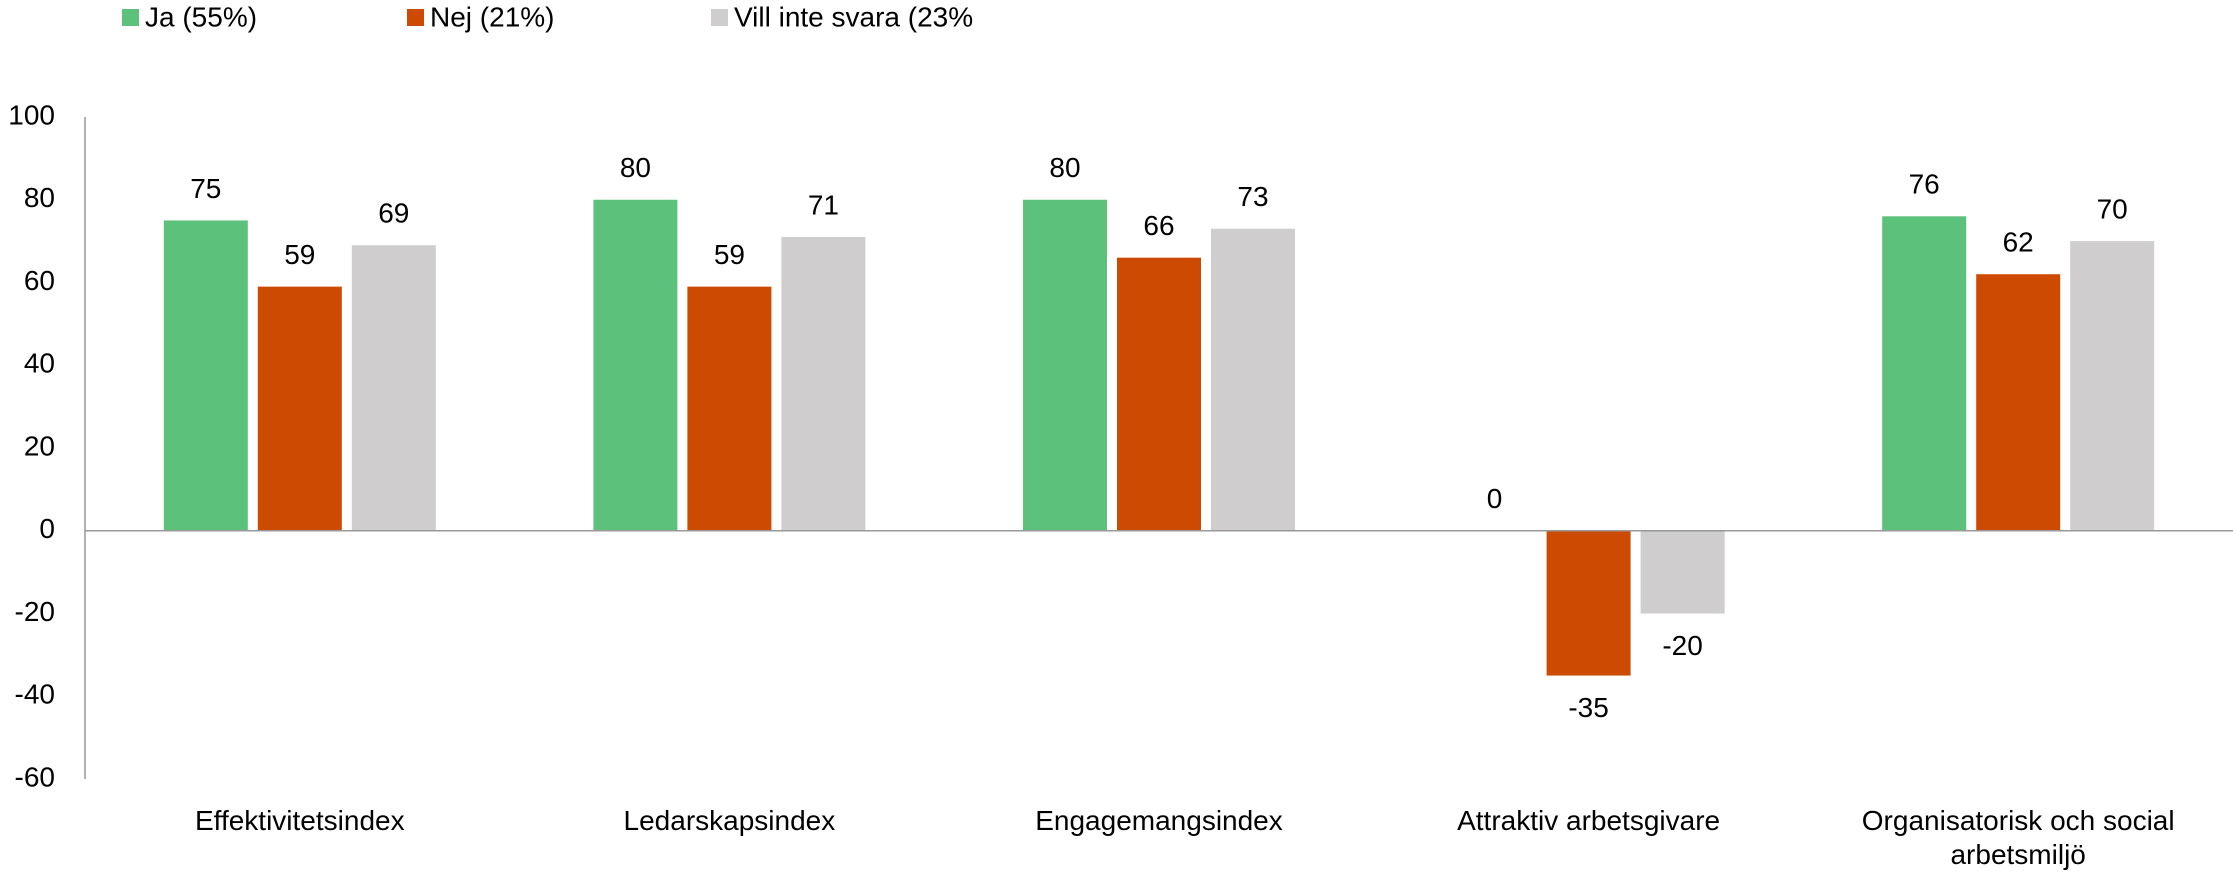 The image size is (2233, 875). Describe the element at coordinates (47, 528) in the screenshot. I see `y-tick-label: 0` at that location.